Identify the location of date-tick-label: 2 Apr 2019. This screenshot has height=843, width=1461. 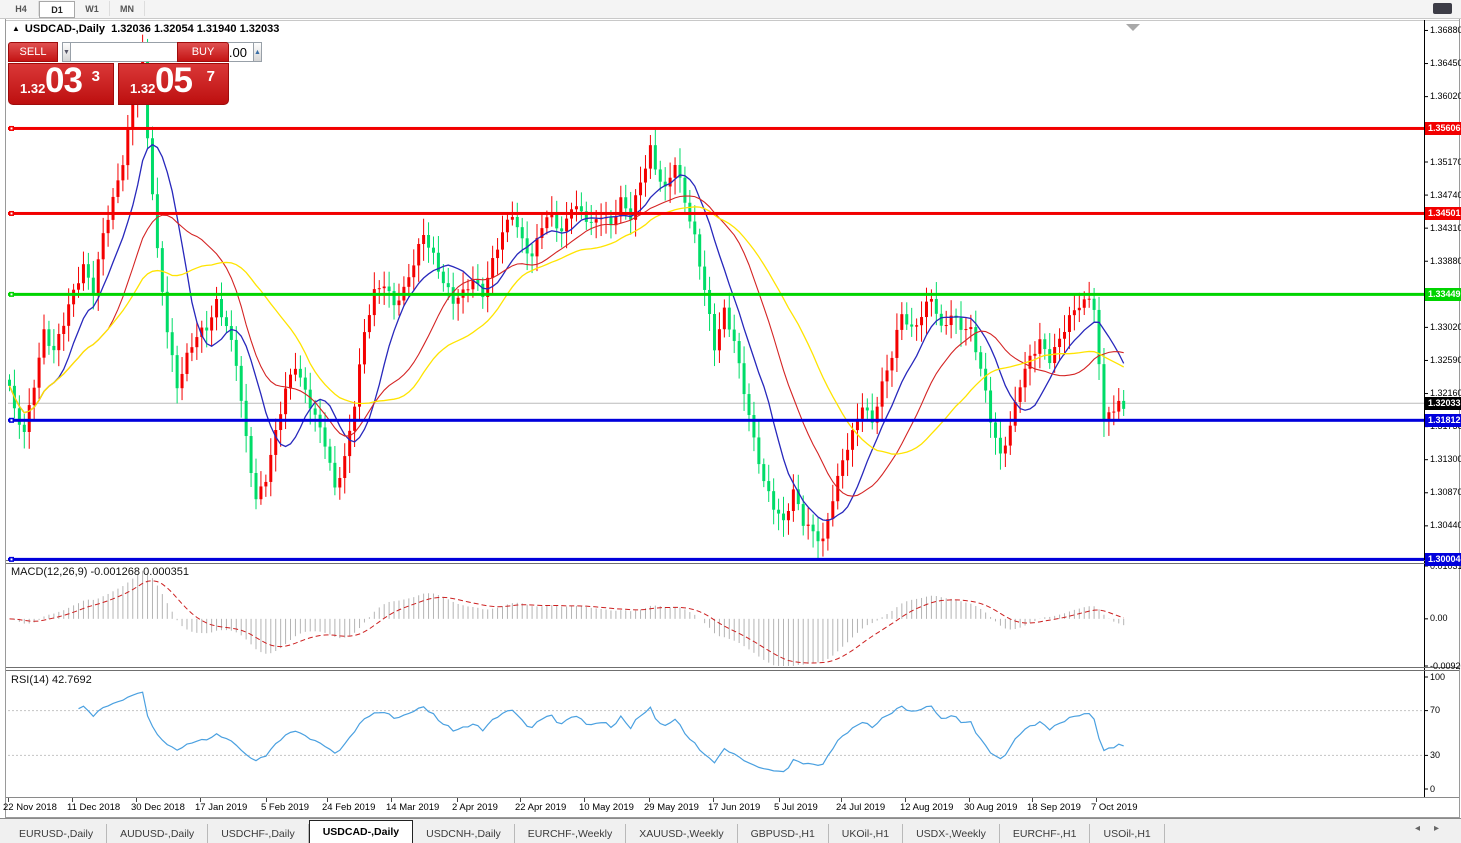
(475, 807).